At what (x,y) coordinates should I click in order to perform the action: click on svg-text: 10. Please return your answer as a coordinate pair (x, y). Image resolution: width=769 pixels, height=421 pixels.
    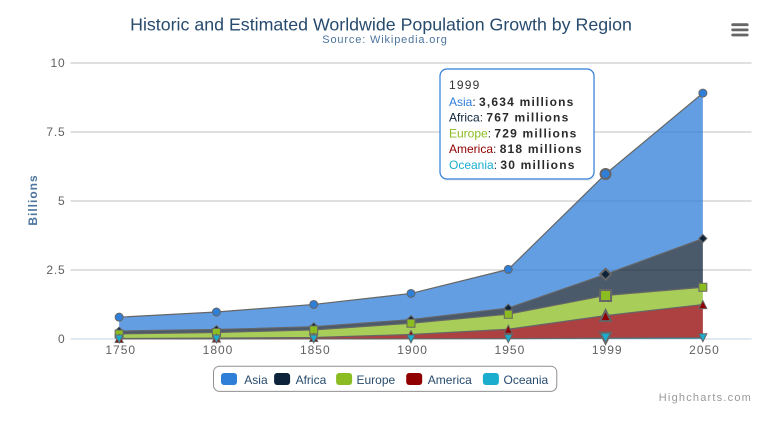
    Looking at the image, I should click on (58, 63).